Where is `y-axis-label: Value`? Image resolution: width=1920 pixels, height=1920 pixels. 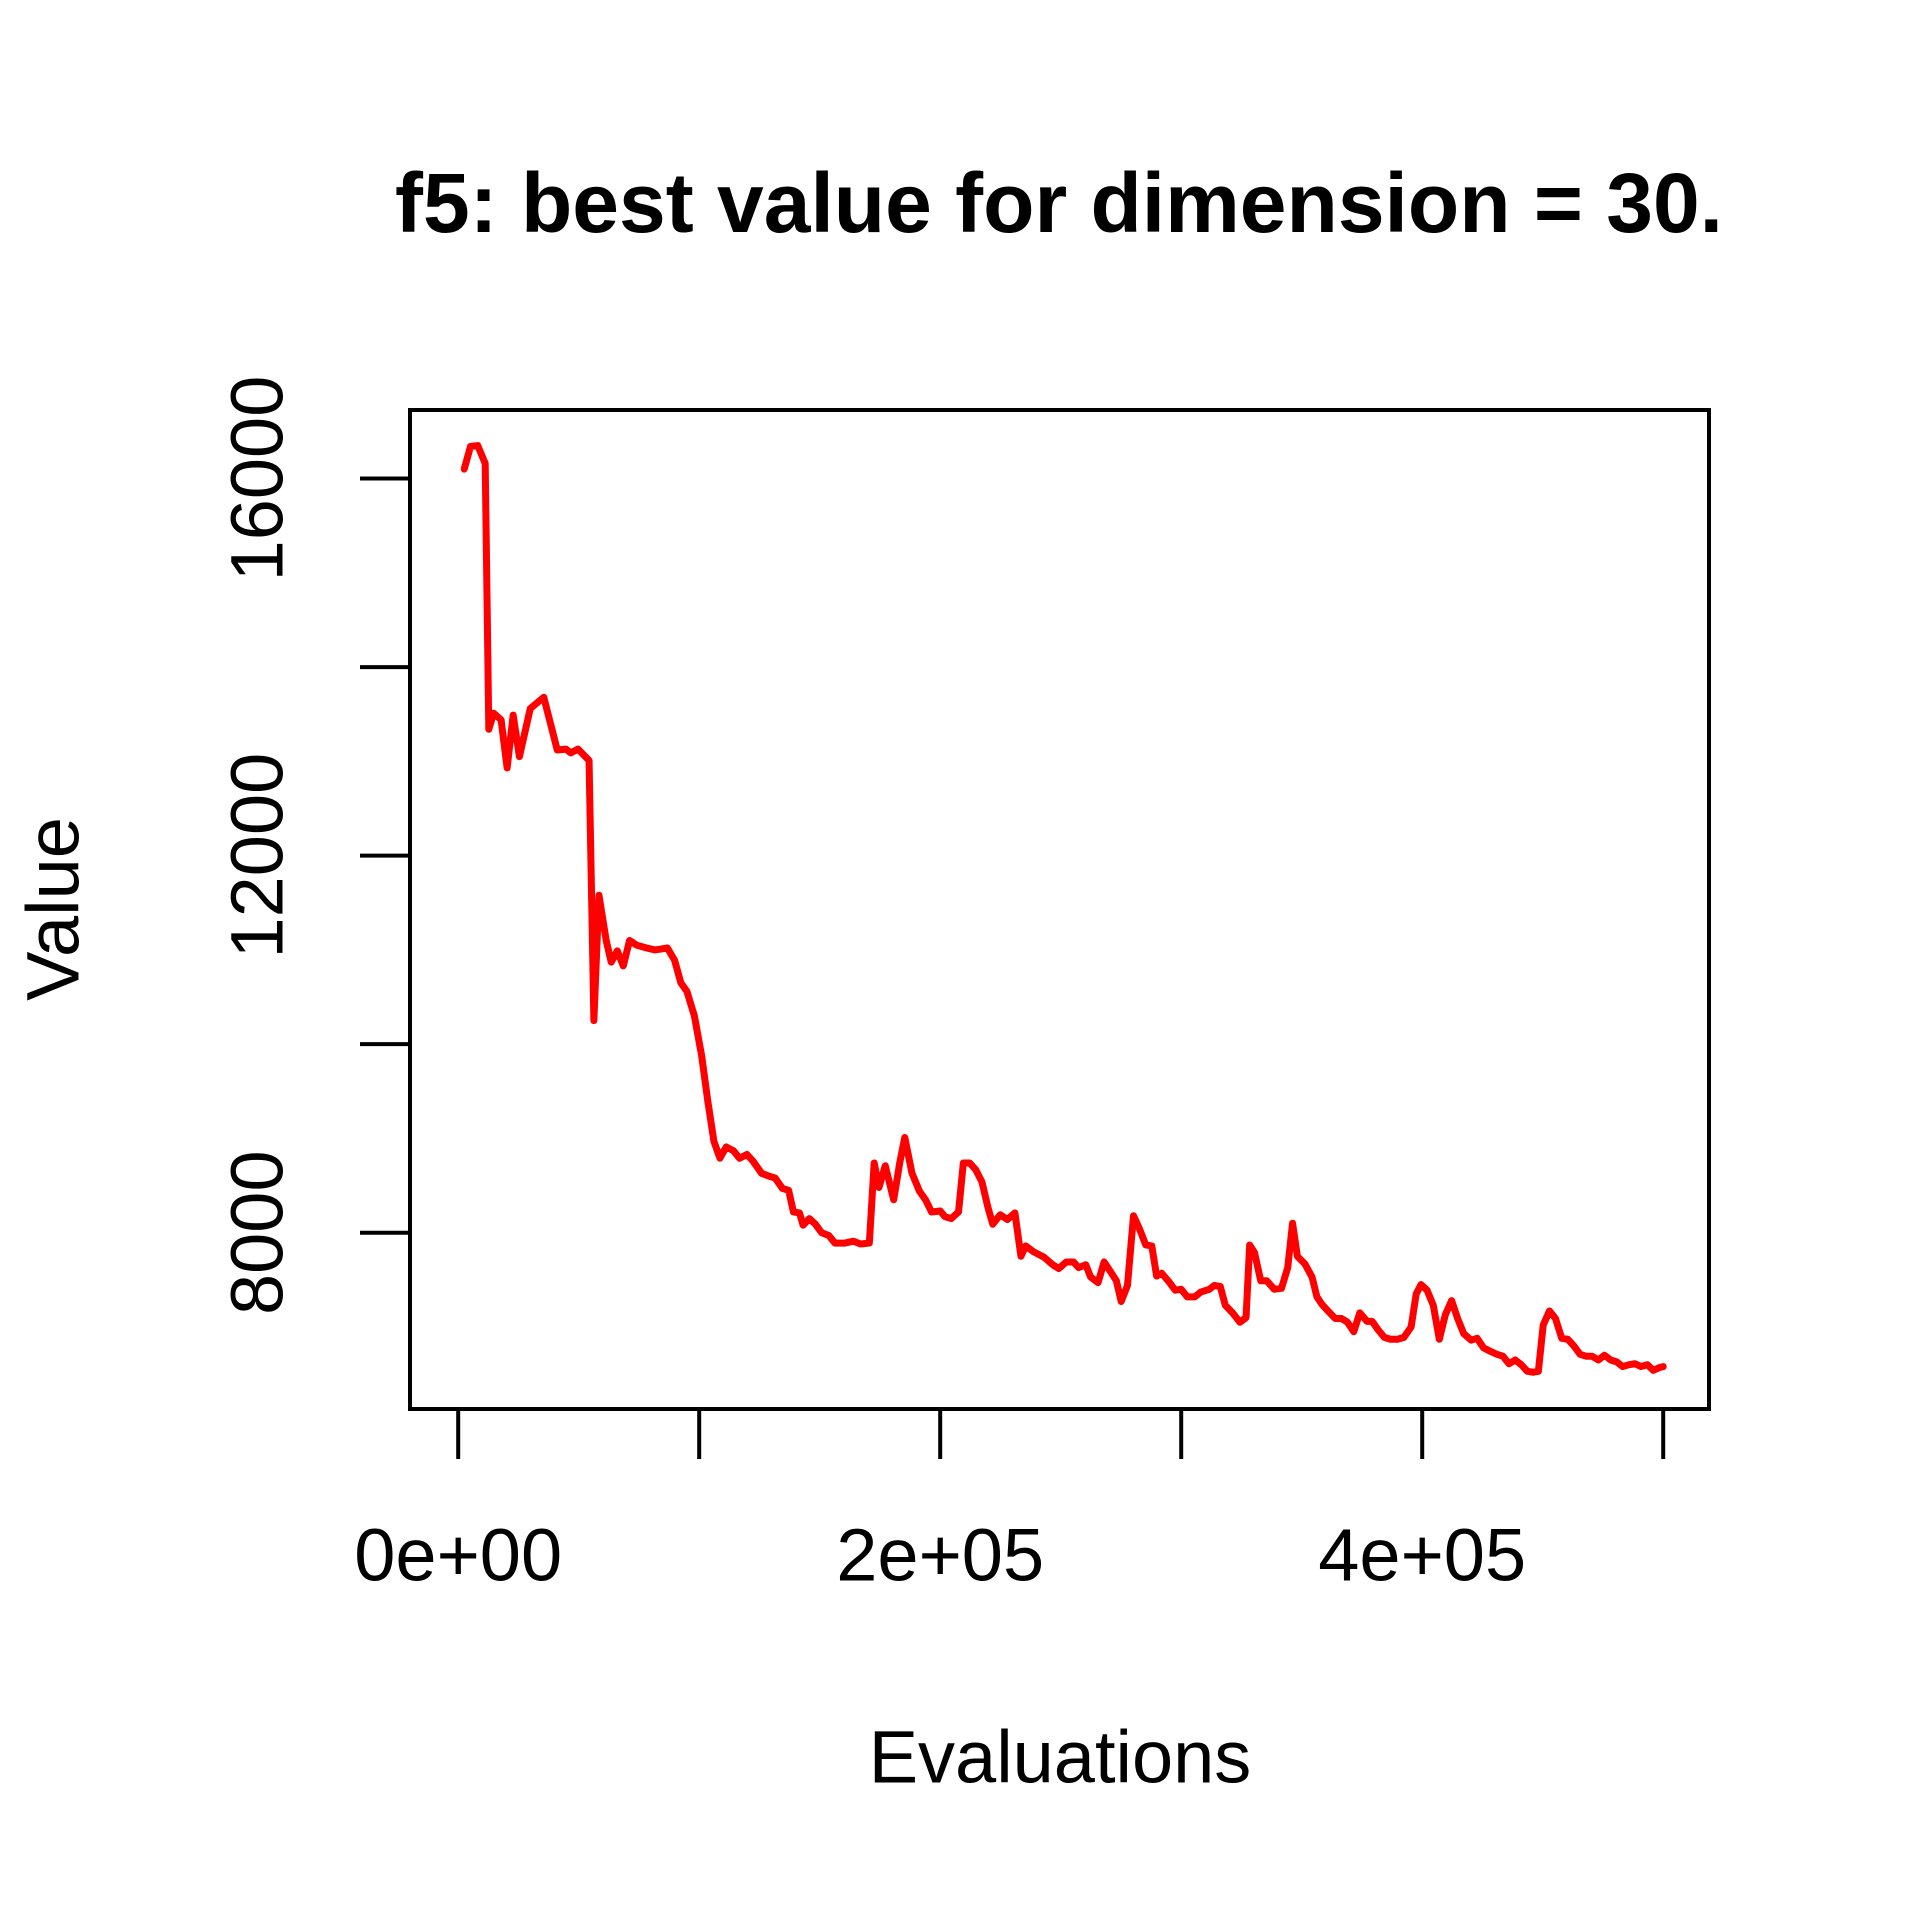 y-axis-label: Value is located at coordinates (53, 909).